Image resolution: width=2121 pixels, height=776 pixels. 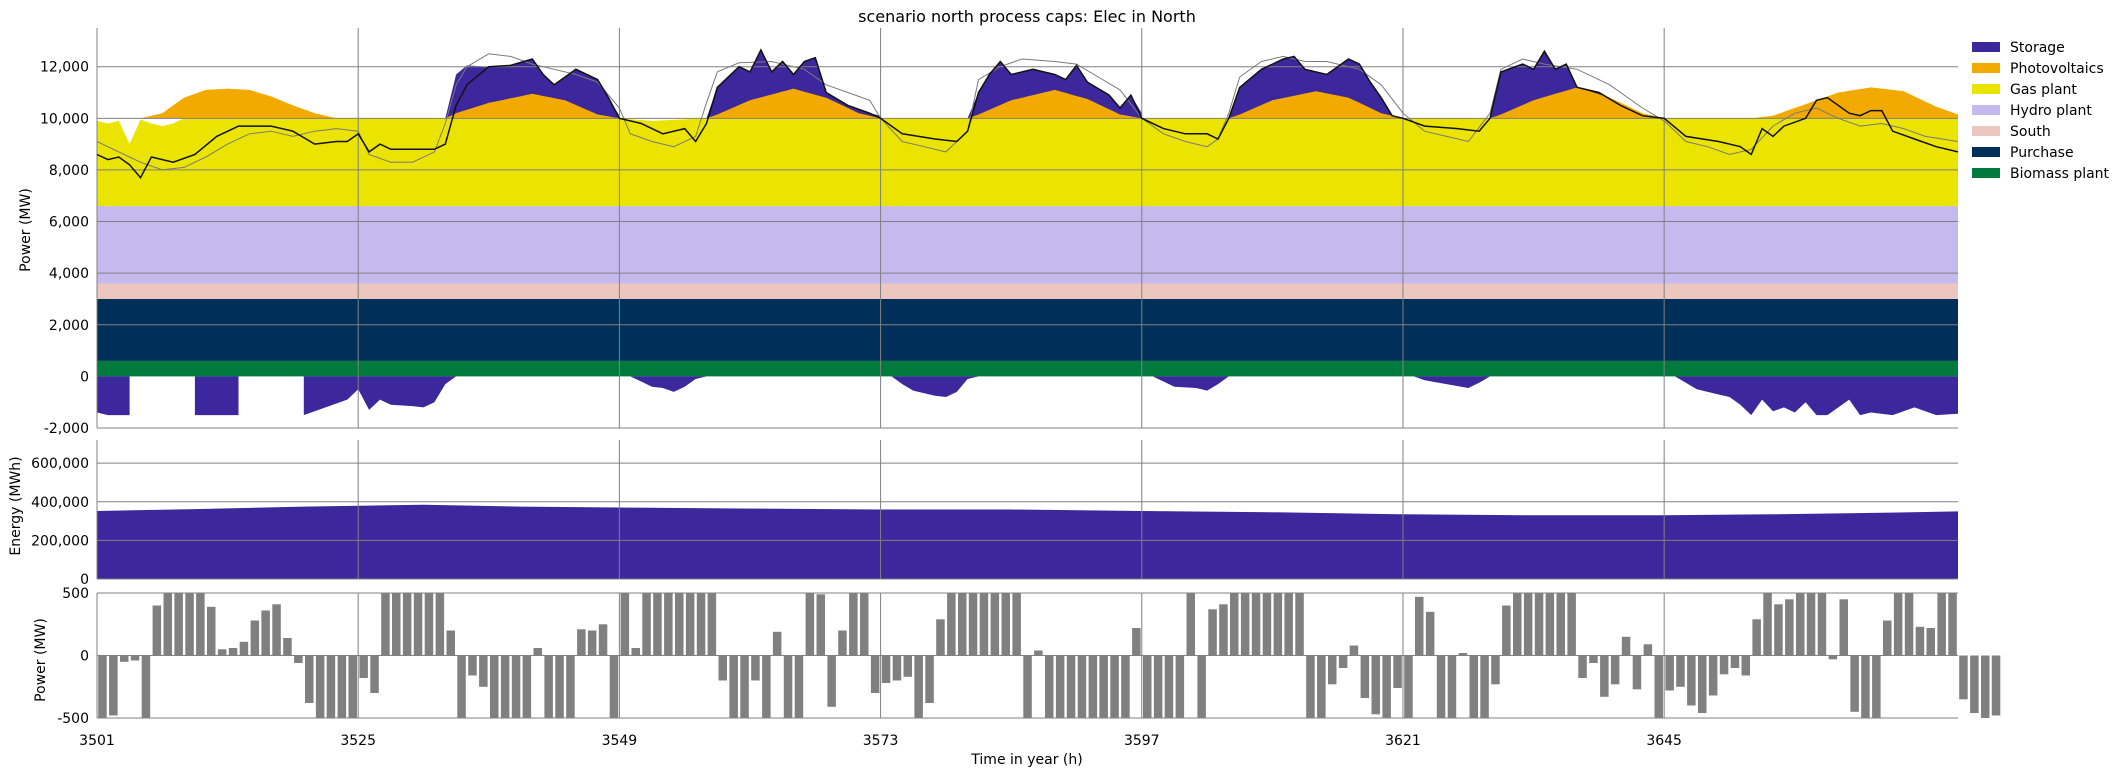 What do you see at coordinates (358, 741) in the screenshot?
I see `x-tick-label: 3525` at bounding box center [358, 741].